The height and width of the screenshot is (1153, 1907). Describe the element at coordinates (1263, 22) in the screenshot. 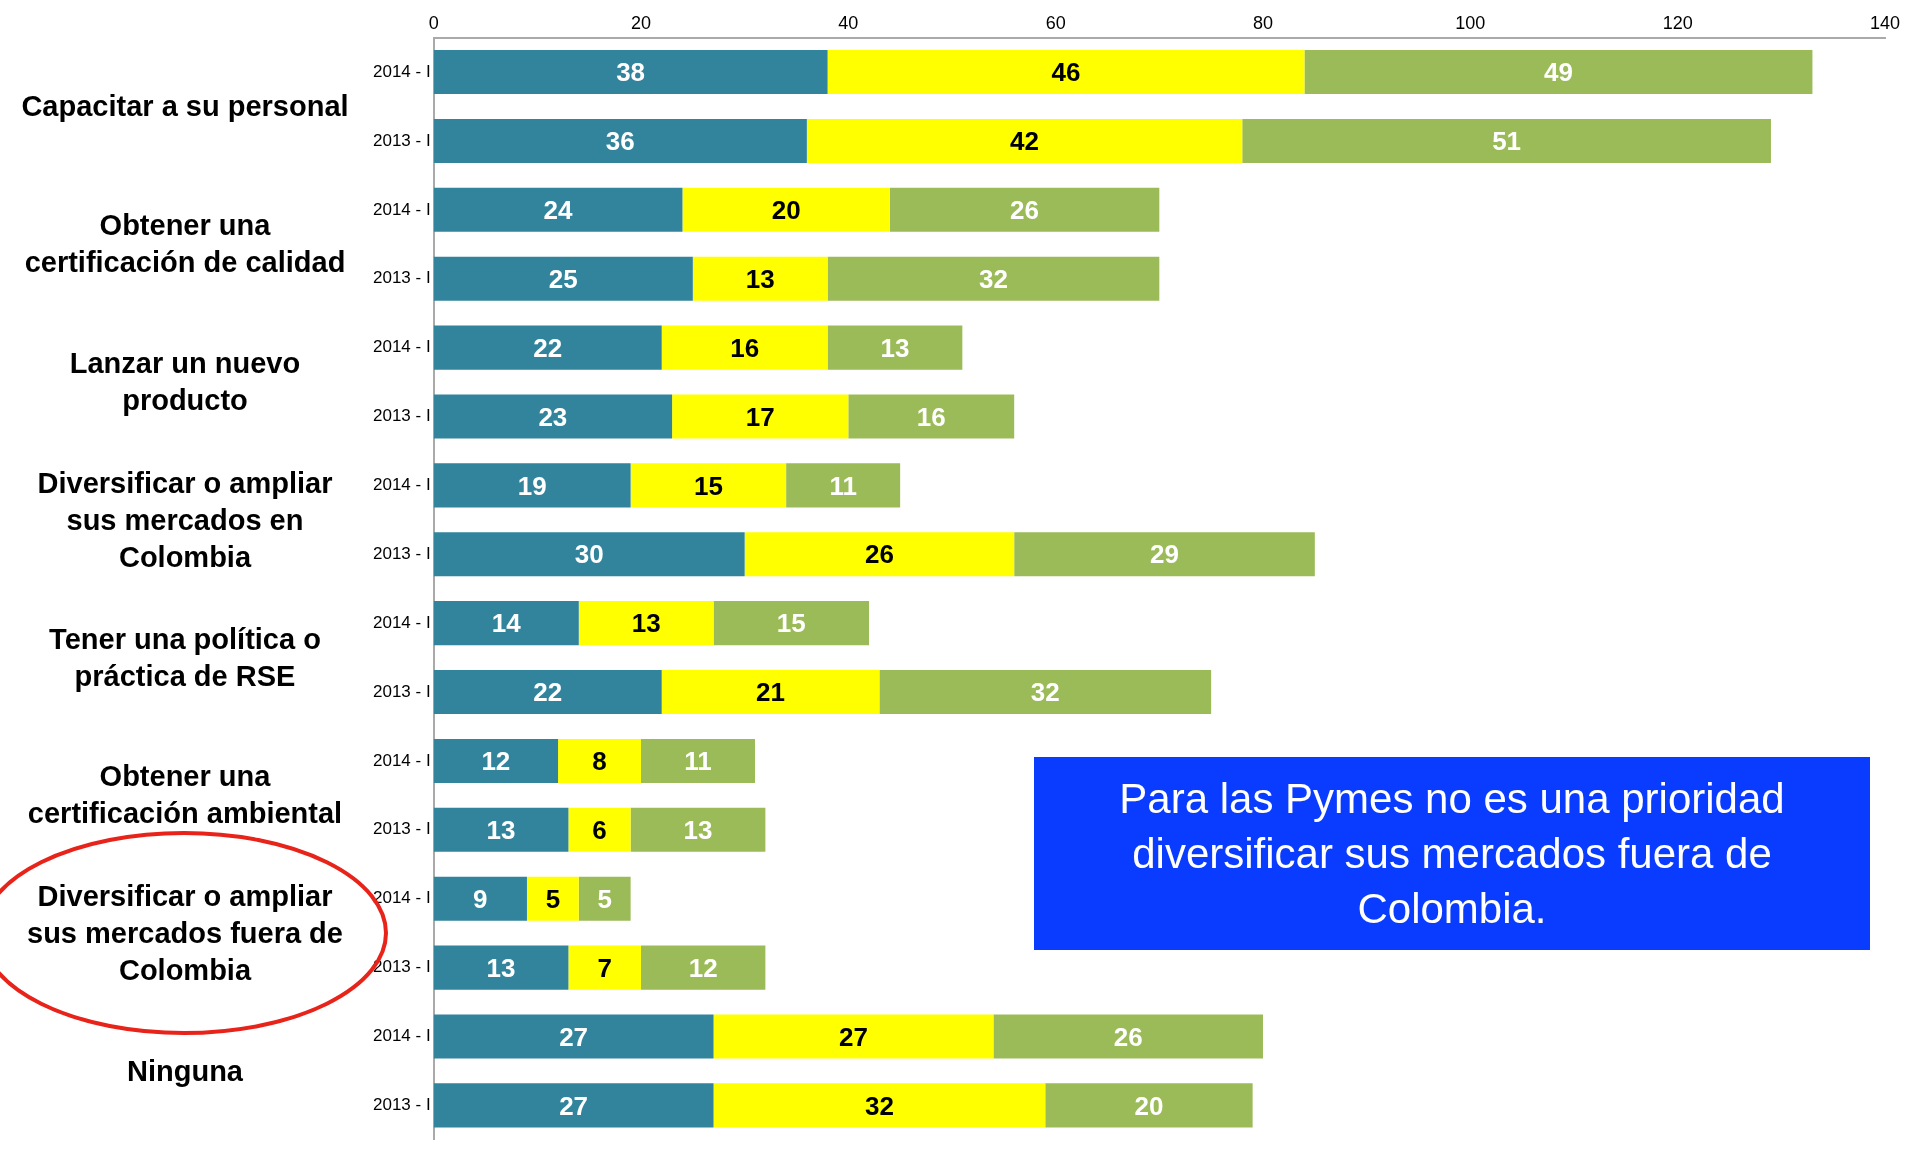

I see `x-tick-label: 80` at that location.